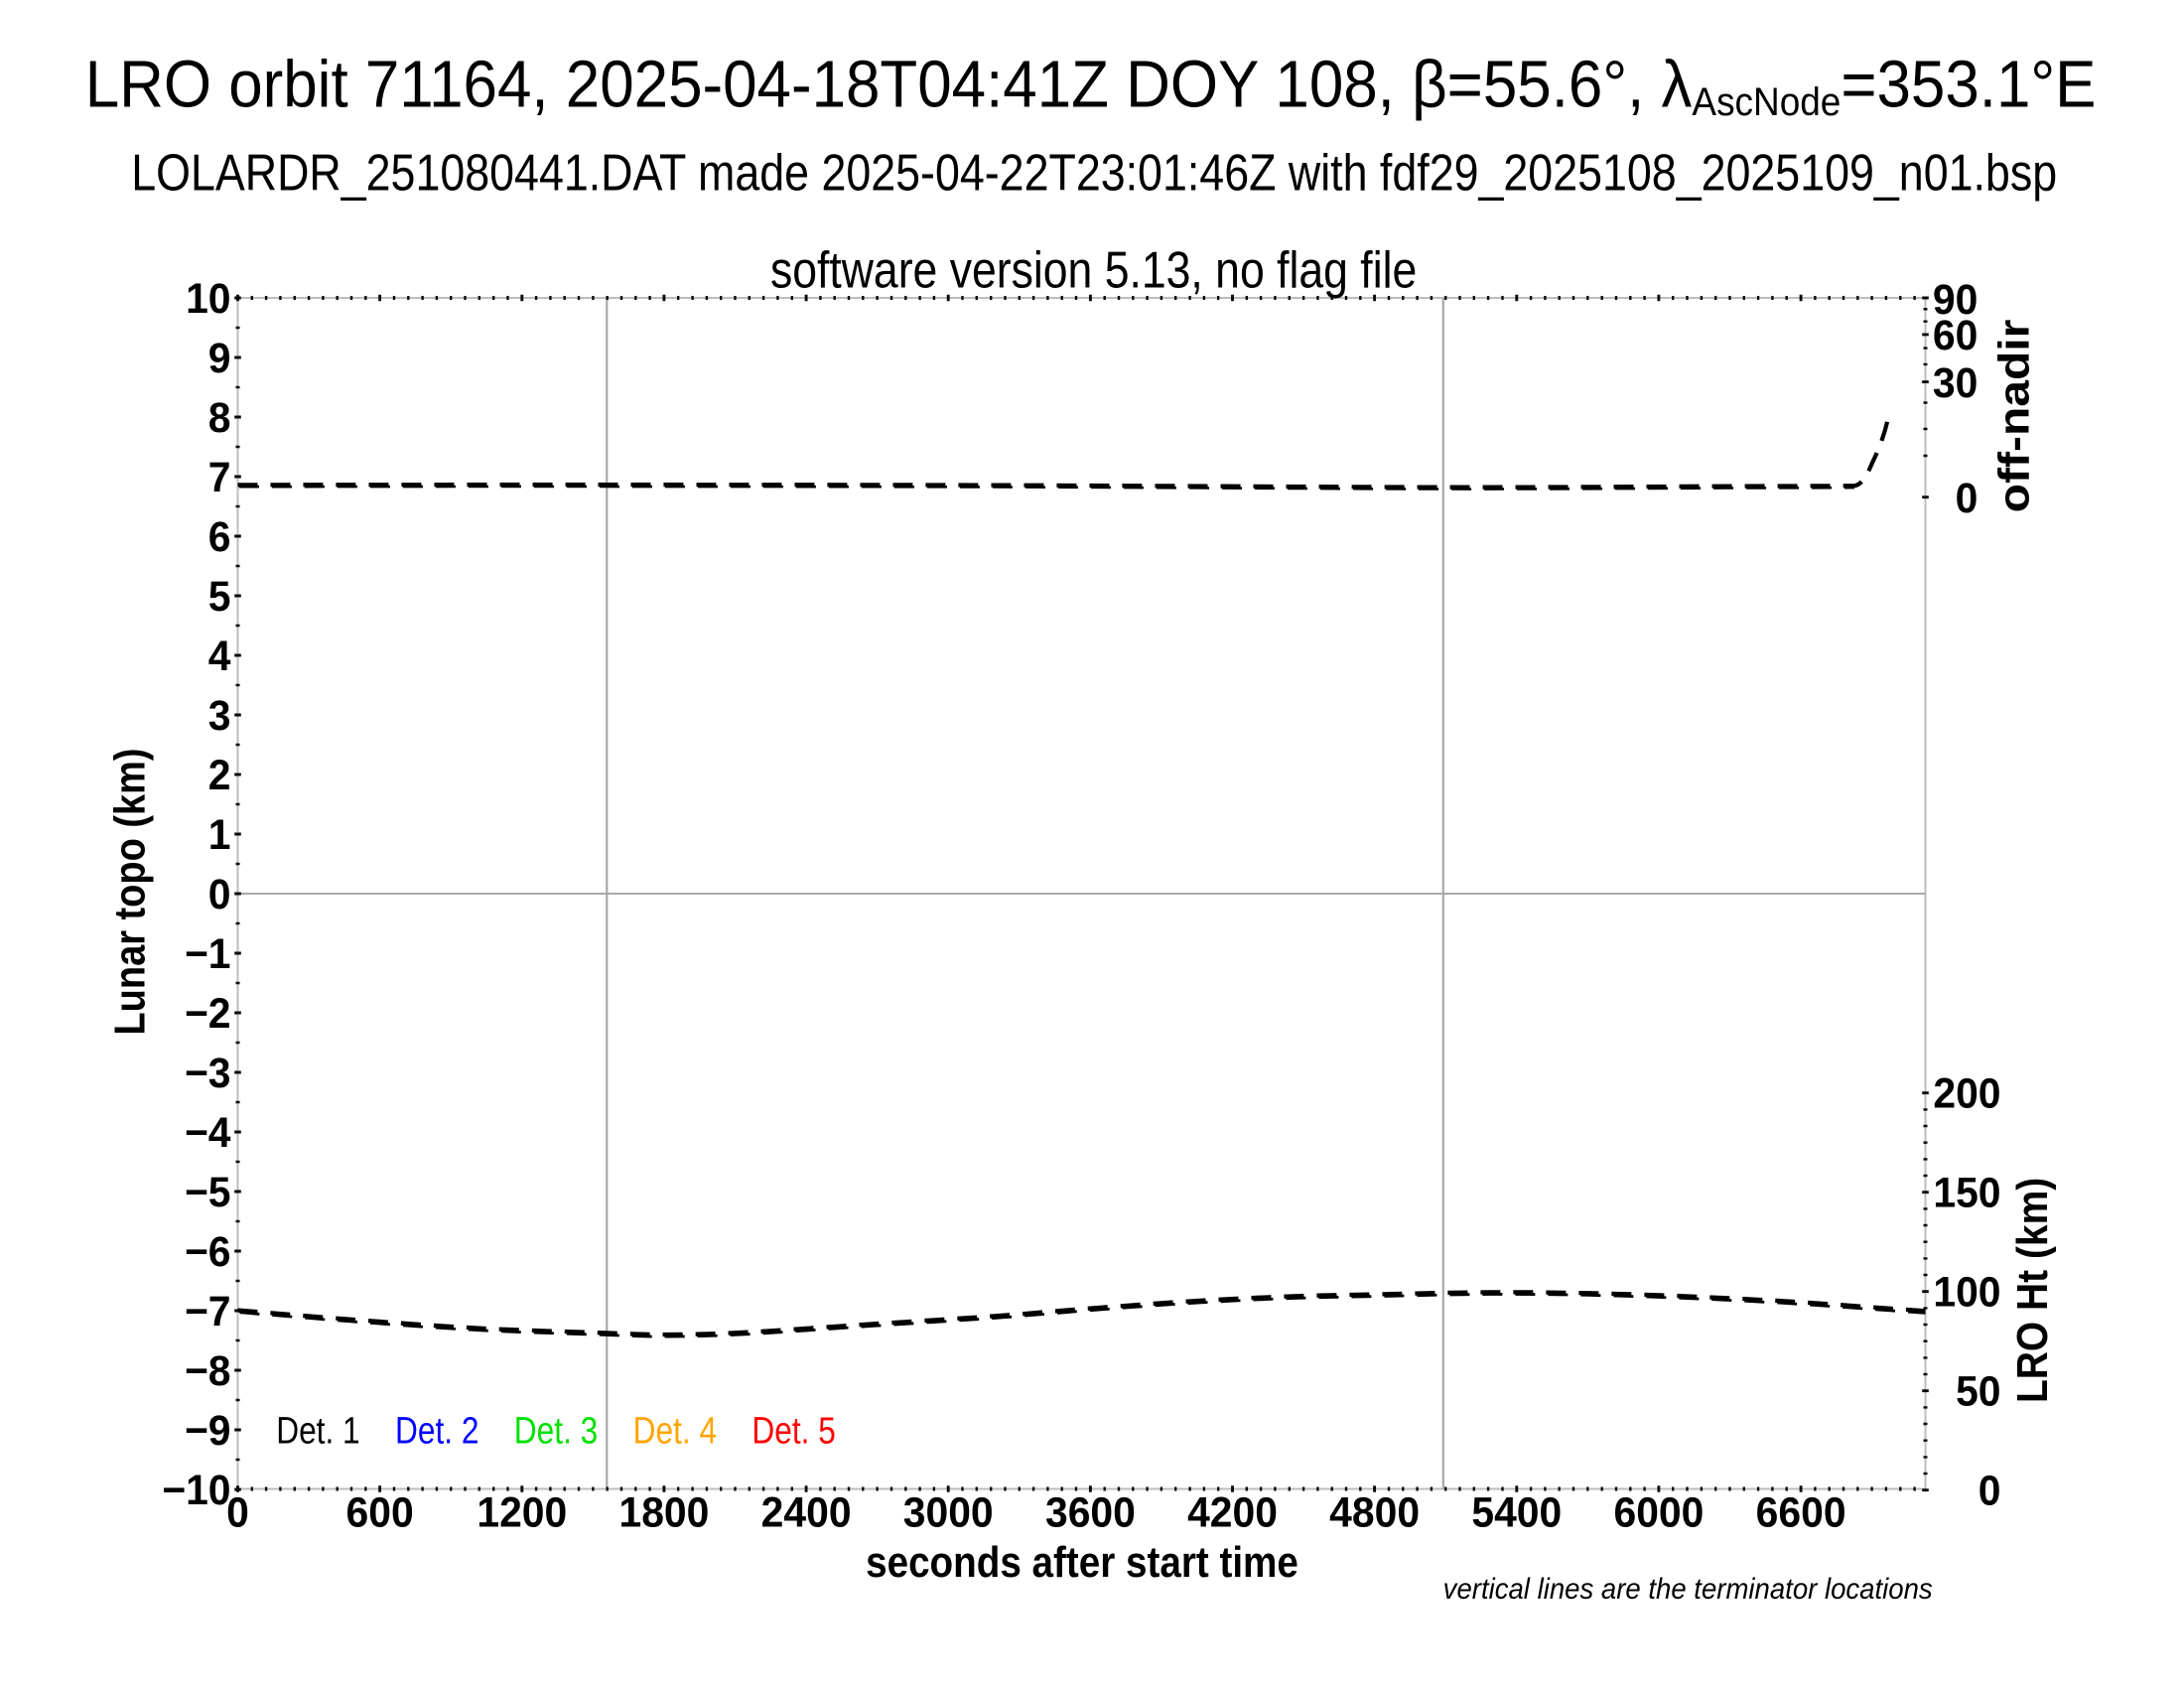 The image size is (2184, 1688). What do you see at coordinates (208, 1132) in the screenshot?
I see `svg-text: −4` at bounding box center [208, 1132].